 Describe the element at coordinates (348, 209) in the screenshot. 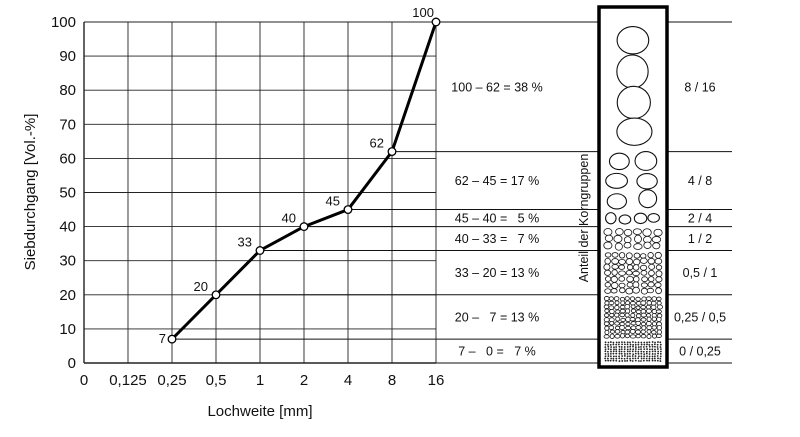

I see `data-point` at that location.